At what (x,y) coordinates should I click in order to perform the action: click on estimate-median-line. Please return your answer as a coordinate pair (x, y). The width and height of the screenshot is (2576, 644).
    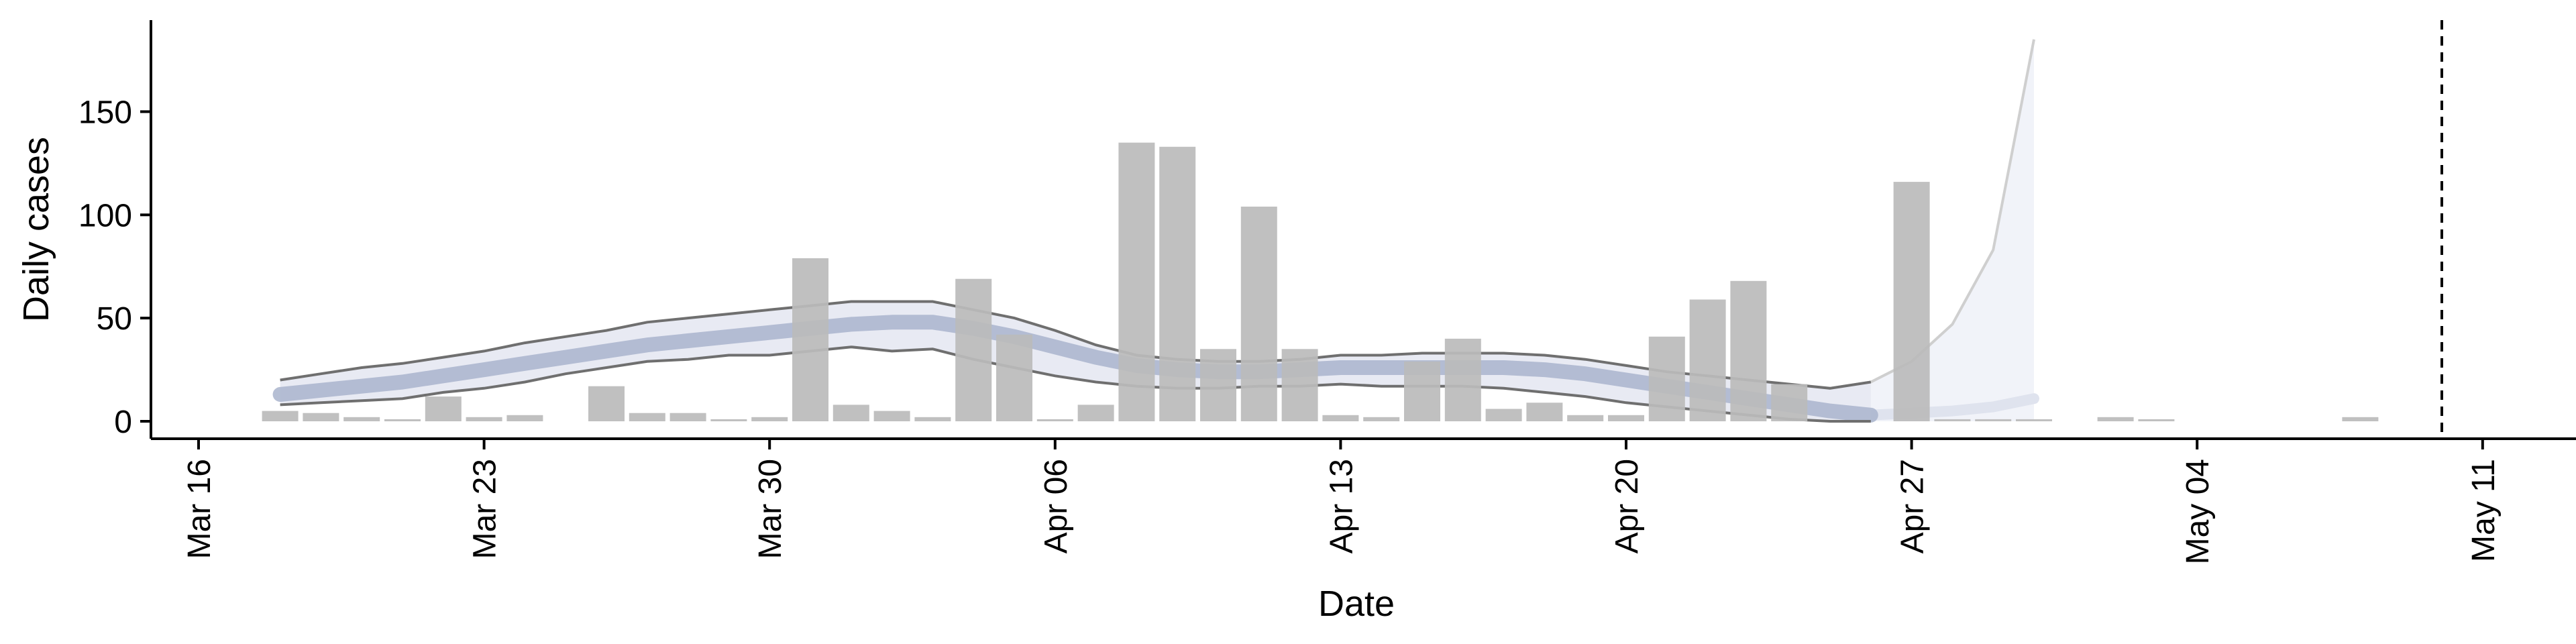
    Looking at the image, I should click on (1075, 369).